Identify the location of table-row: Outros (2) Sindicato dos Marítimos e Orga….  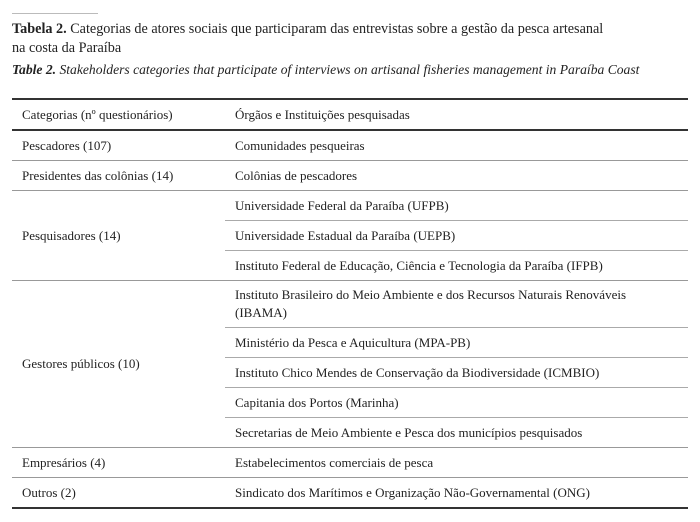
(350, 492).